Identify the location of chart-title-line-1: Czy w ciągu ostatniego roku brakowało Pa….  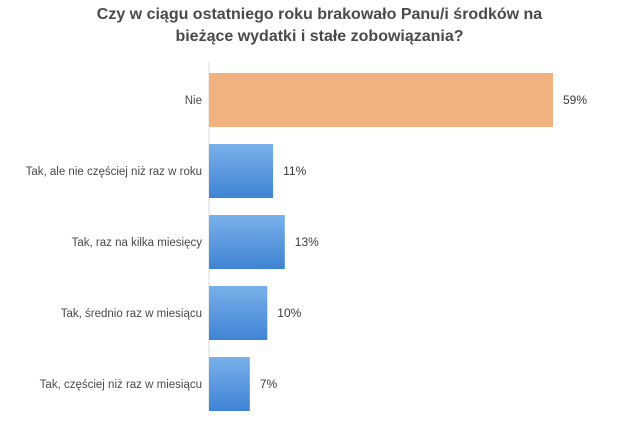
(319, 14).